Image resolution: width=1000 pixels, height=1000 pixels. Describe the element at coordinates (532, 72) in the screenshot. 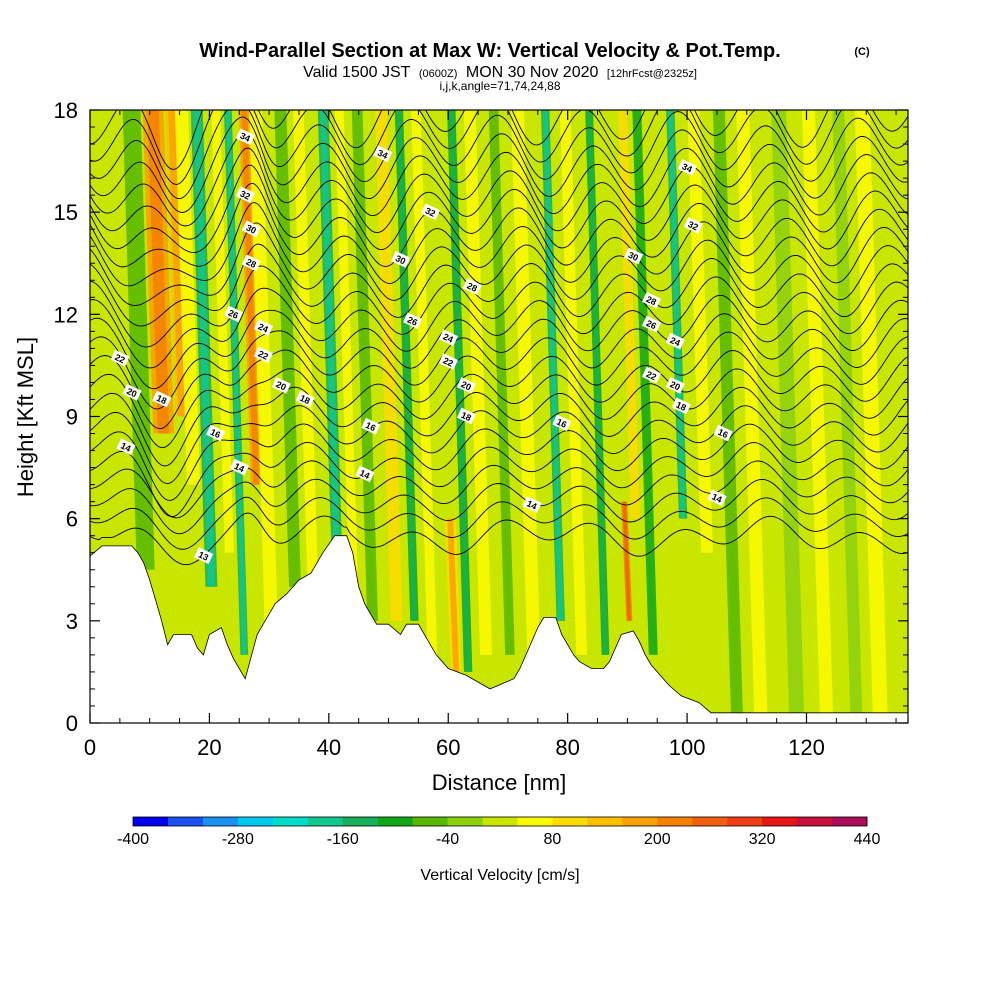

I see `subtitle-date: MON 30 Nov 2020` at that location.